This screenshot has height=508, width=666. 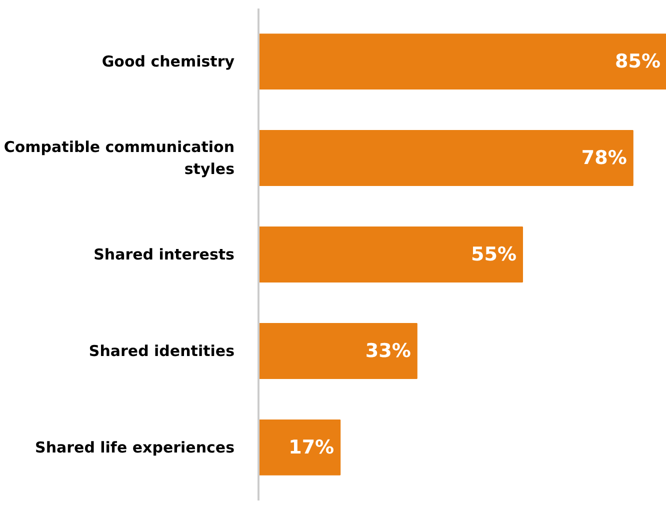 What do you see at coordinates (161, 351) in the screenshot?
I see `y-tick-label: Shared identities` at bounding box center [161, 351].